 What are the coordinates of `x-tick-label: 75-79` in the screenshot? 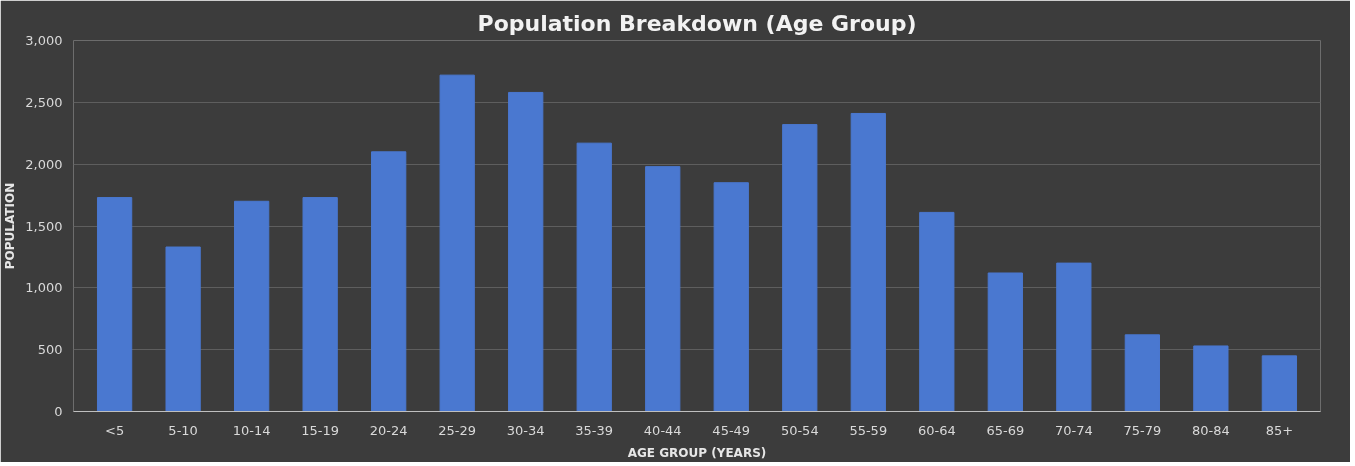 It's located at (1142, 430).